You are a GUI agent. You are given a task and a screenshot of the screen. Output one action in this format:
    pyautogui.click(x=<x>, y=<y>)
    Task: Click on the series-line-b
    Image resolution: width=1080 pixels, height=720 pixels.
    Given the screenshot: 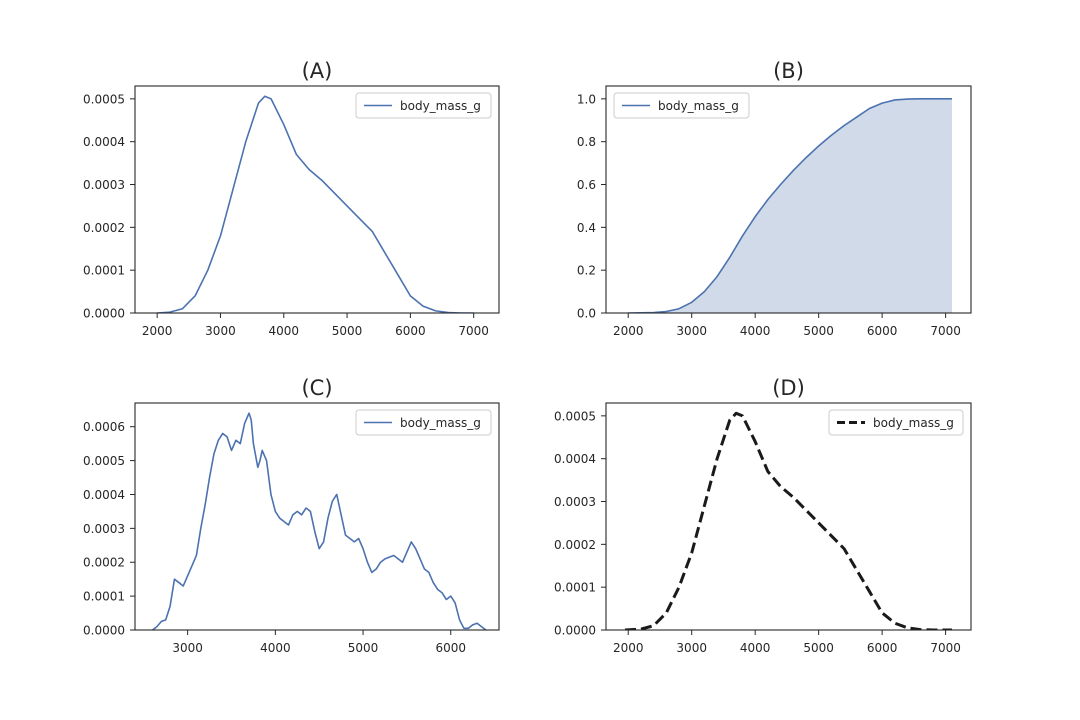 What is the action you would take?
    pyautogui.click(x=790, y=205)
    